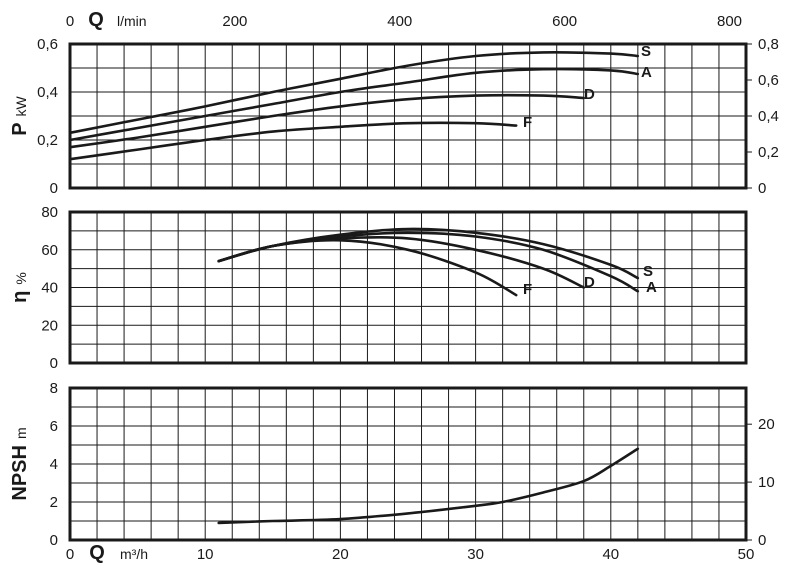 The width and height of the screenshot is (788, 580). I want to click on y-tick-label: 2, so click(54, 502).